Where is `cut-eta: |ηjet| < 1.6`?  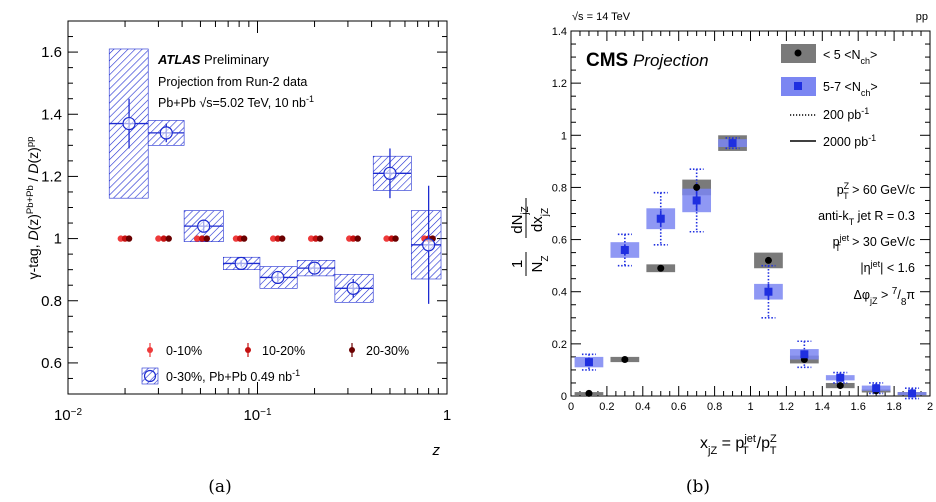 cut-eta: |ηjet| < 1.6 is located at coordinates (887, 267).